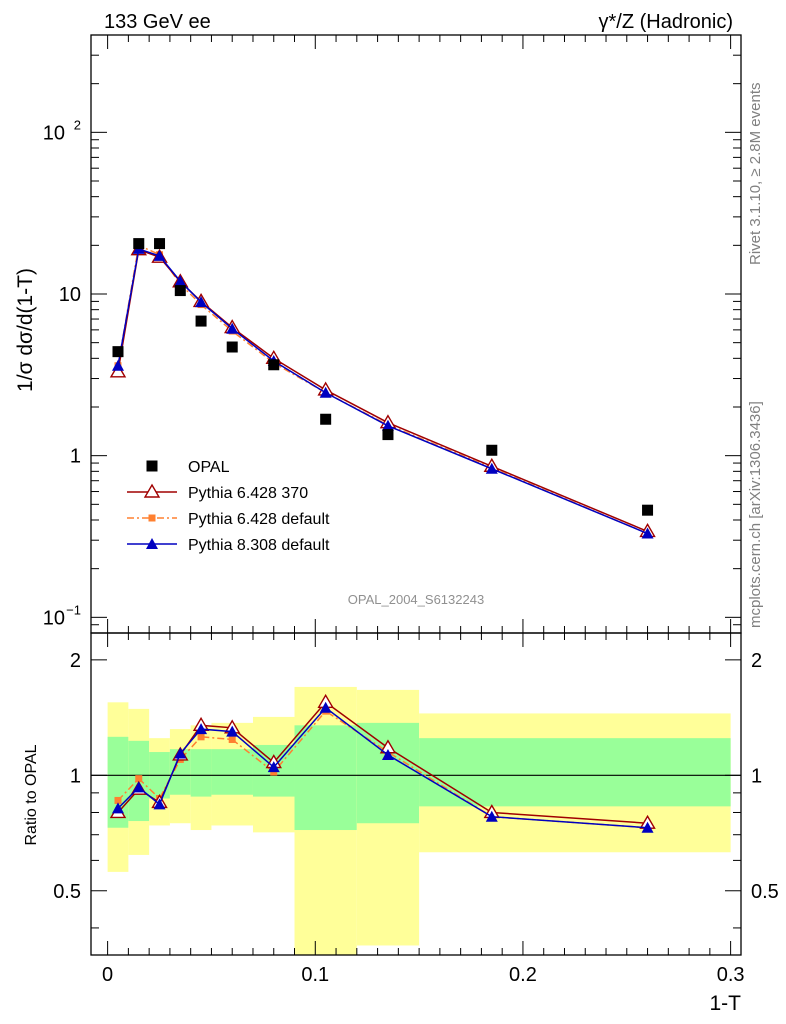 The image size is (786, 1024). I want to click on y-tick-label: 2, so click(75, 661).